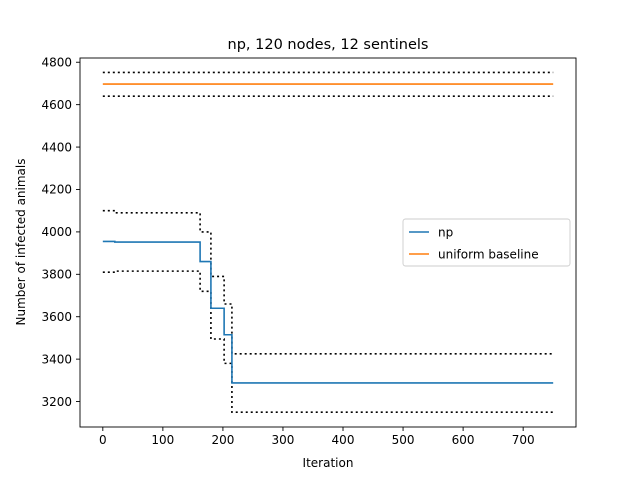  Describe the element at coordinates (56, 317) in the screenshot. I see `y-tick-label: 3600` at that location.